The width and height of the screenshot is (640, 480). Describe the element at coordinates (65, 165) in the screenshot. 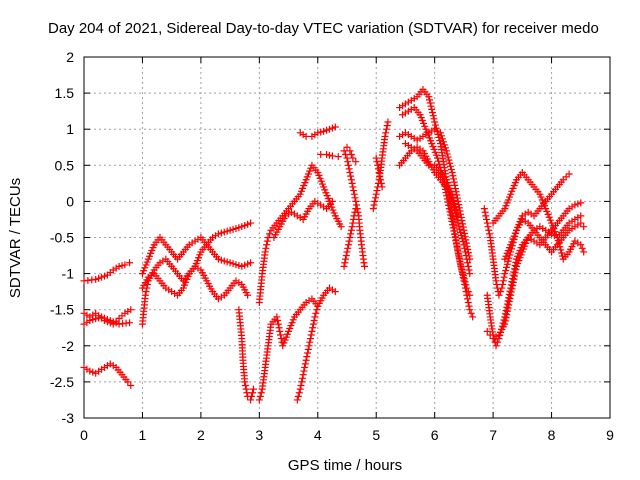

I see `y-tick-label: 0.5` at that location.